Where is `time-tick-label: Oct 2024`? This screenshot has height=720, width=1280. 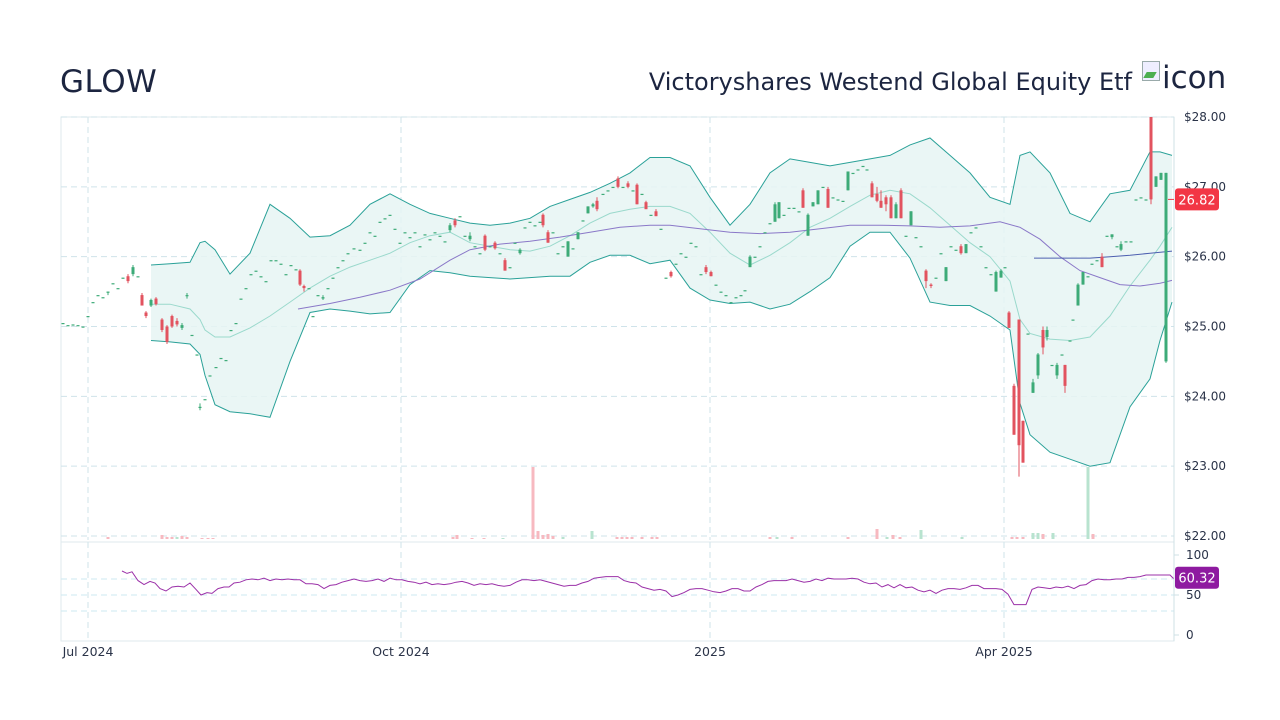 time-tick-label: Oct 2024 is located at coordinates (400, 651).